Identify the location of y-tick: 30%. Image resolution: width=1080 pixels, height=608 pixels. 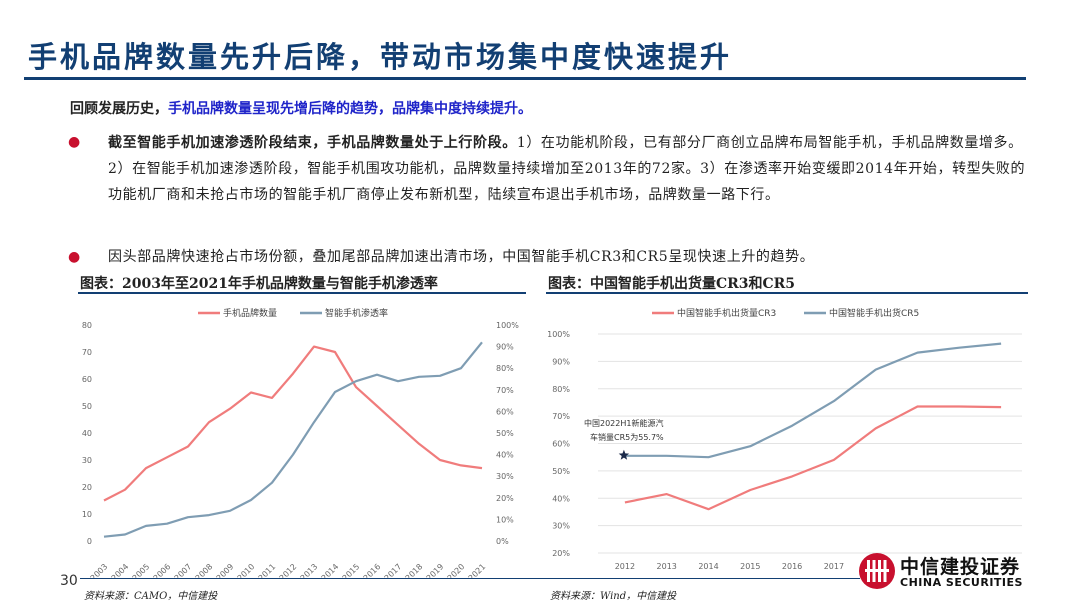
(561, 526).